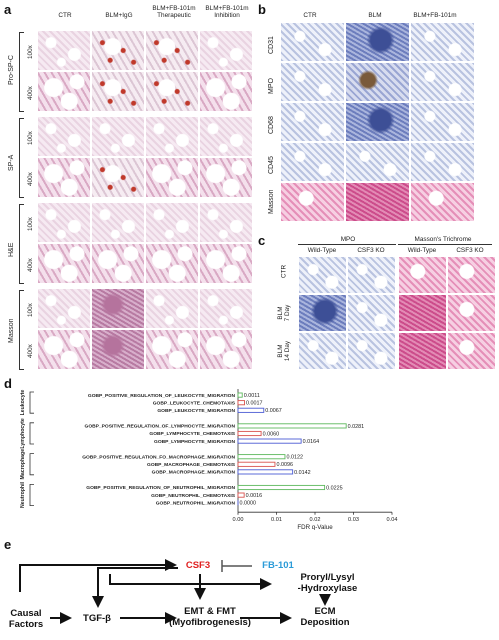 The image size is (499, 640). I want to click on node-emt-fmt: EMT & FMT (Myofibrogenesis), so click(210, 617).